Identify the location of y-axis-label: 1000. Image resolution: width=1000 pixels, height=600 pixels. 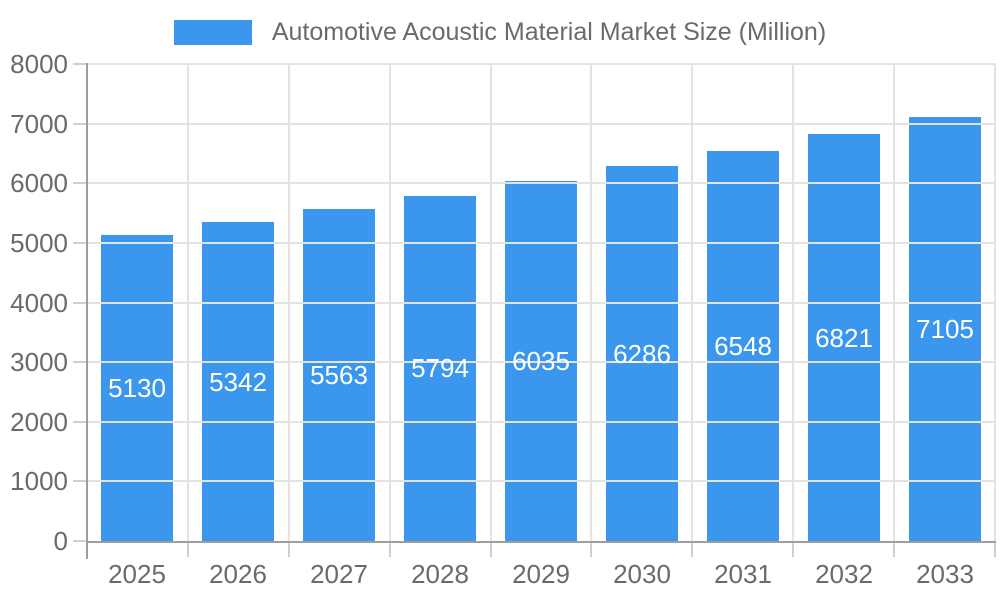
(39, 481).